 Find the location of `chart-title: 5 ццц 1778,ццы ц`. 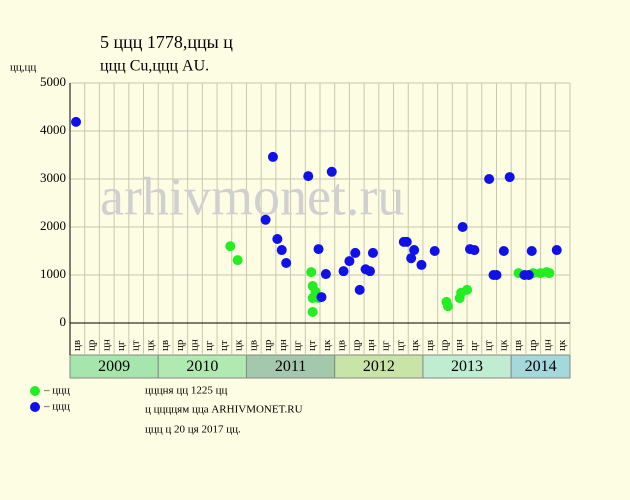

chart-title: 5 ццц 1778,ццы ц is located at coordinates (166, 42).